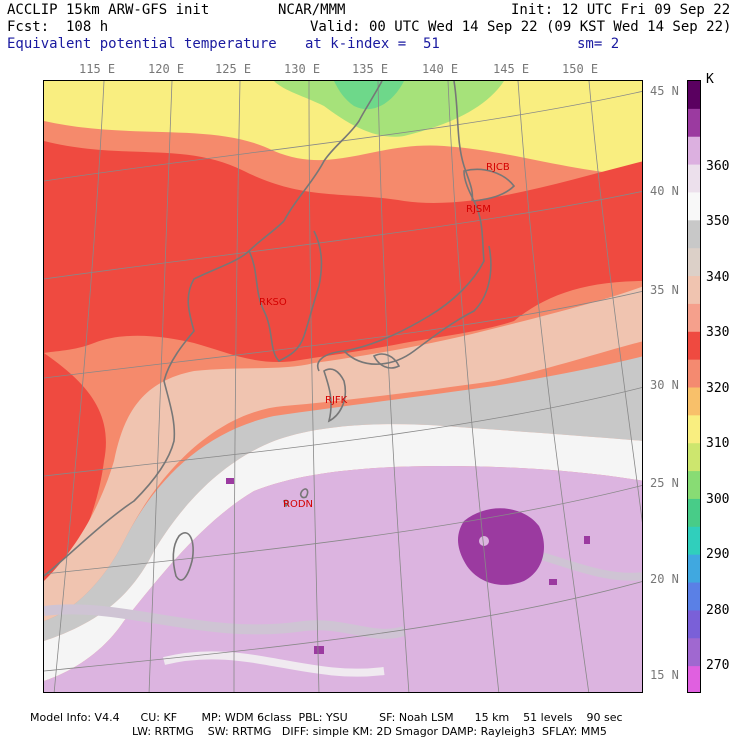  Describe the element at coordinates (58, 27) in the screenshot. I see `forecast-hour: Fcst: 108 h` at that location.